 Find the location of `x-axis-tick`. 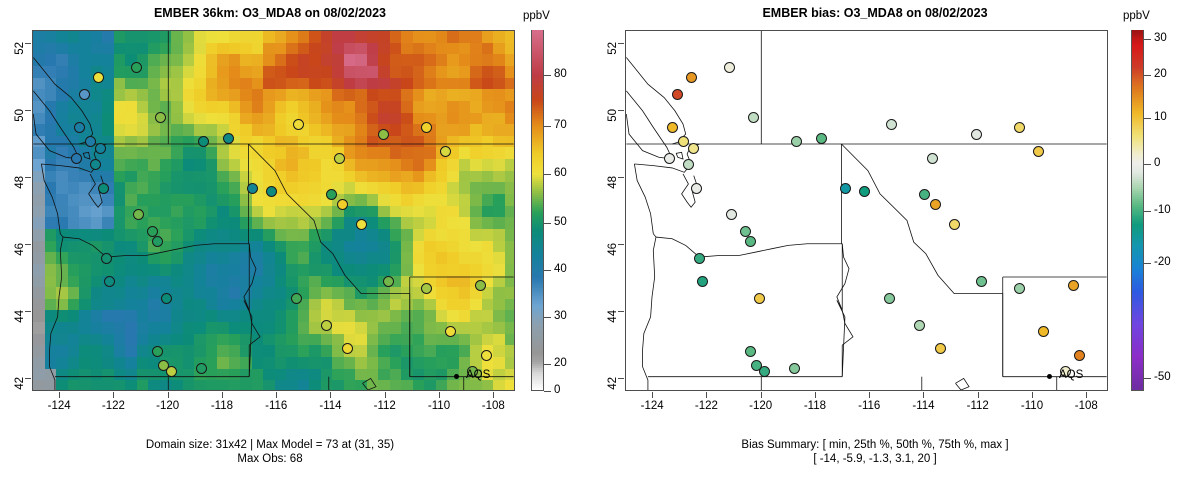

x-axis-tick is located at coordinates (978, 395).